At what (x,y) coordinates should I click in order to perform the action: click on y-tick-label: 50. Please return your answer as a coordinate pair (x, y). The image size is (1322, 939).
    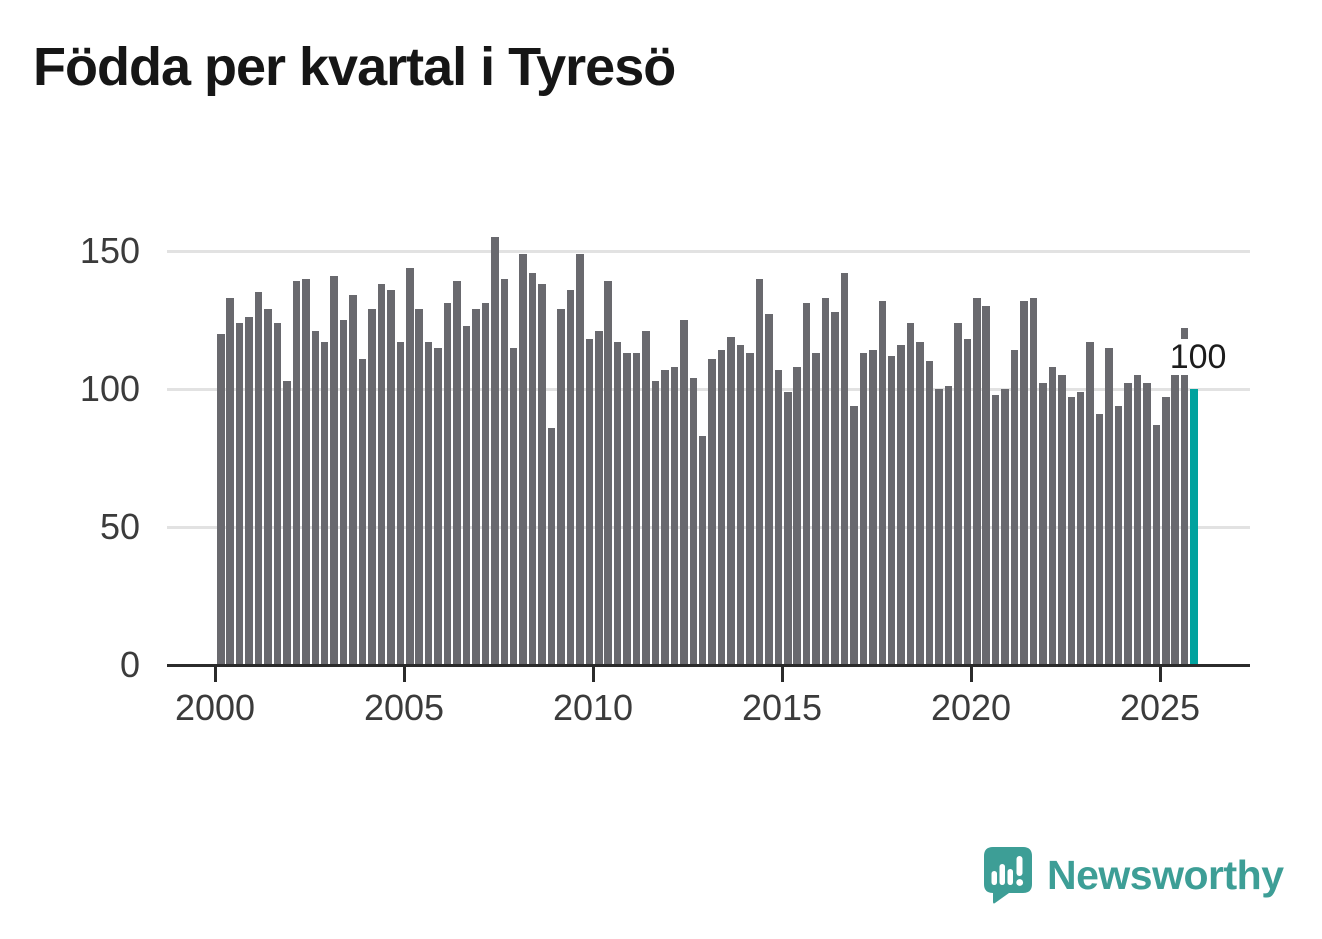
    Looking at the image, I should click on (119, 526).